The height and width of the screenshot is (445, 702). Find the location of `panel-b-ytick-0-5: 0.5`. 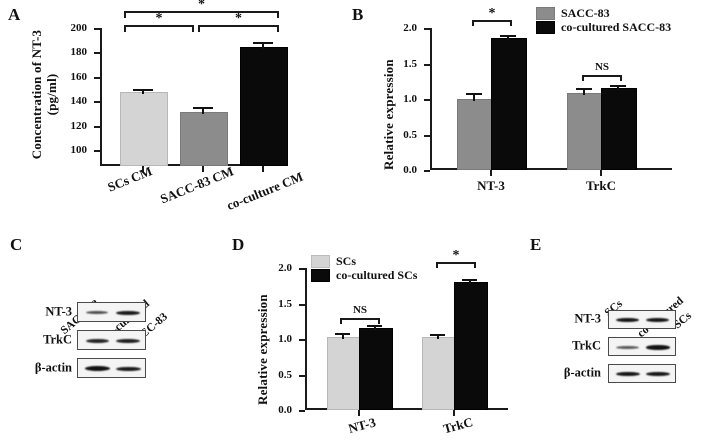

panel-b-ytick-0-5: 0.5 is located at coordinates (416, 135).